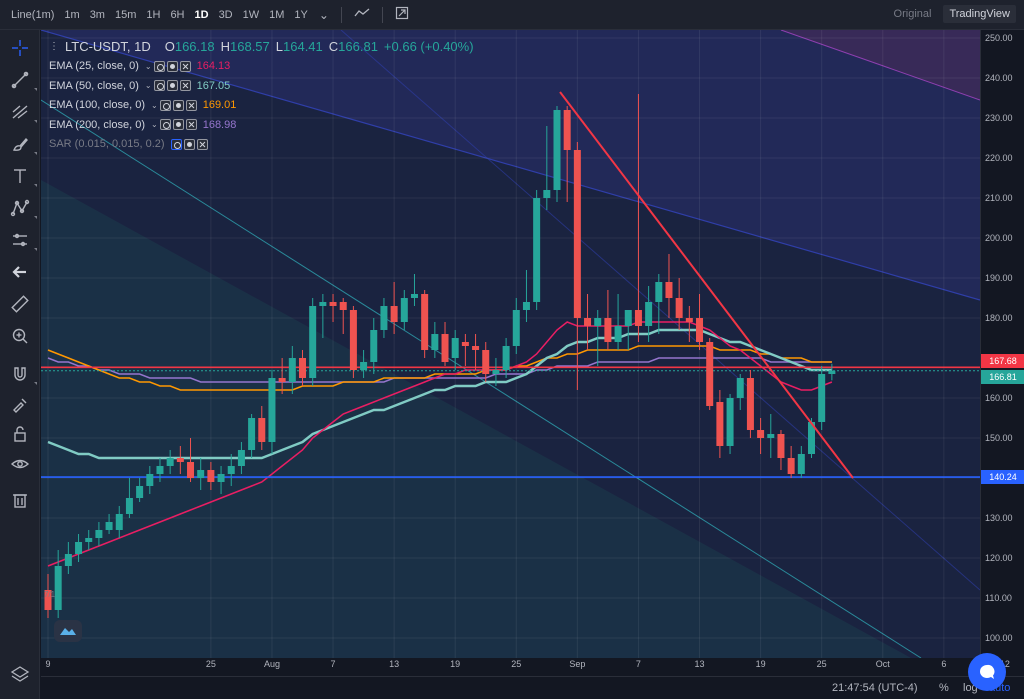 The image size is (1024, 699). What do you see at coordinates (201, 14) in the screenshot?
I see `timeframe-1d: 1D` at bounding box center [201, 14].